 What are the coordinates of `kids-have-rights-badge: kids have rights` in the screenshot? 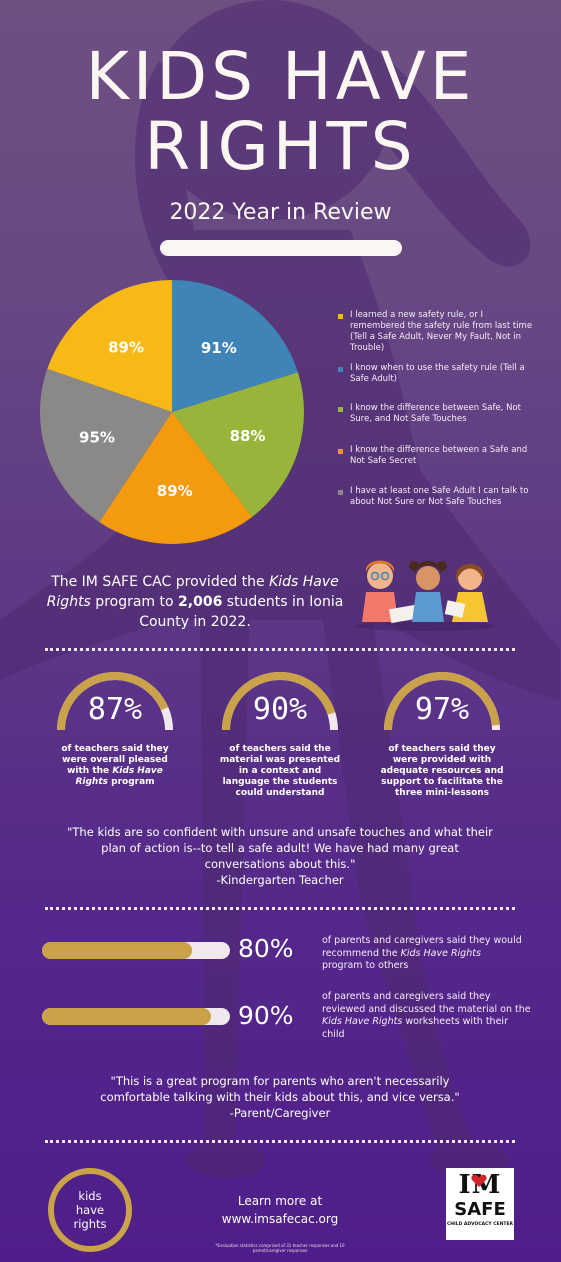 It's located at (90, 1210).